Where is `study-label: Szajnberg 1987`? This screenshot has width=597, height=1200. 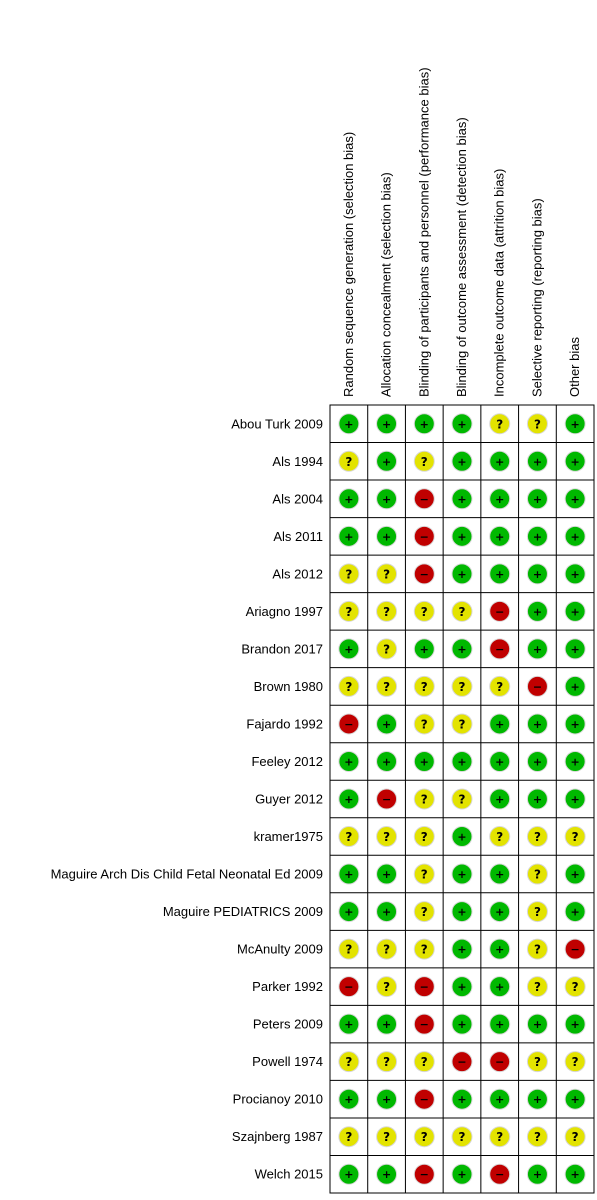
study-label: Szajnberg 1987 is located at coordinates (277, 1136).